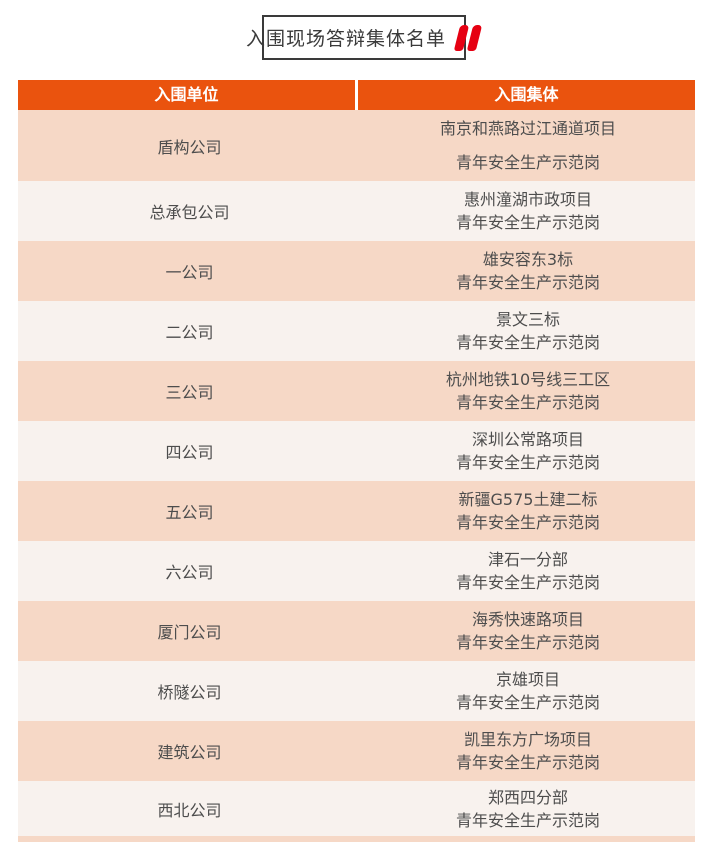 This screenshot has height=842, width=713. I want to click on collective-project: 雄安容东3标, so click(528, 259).